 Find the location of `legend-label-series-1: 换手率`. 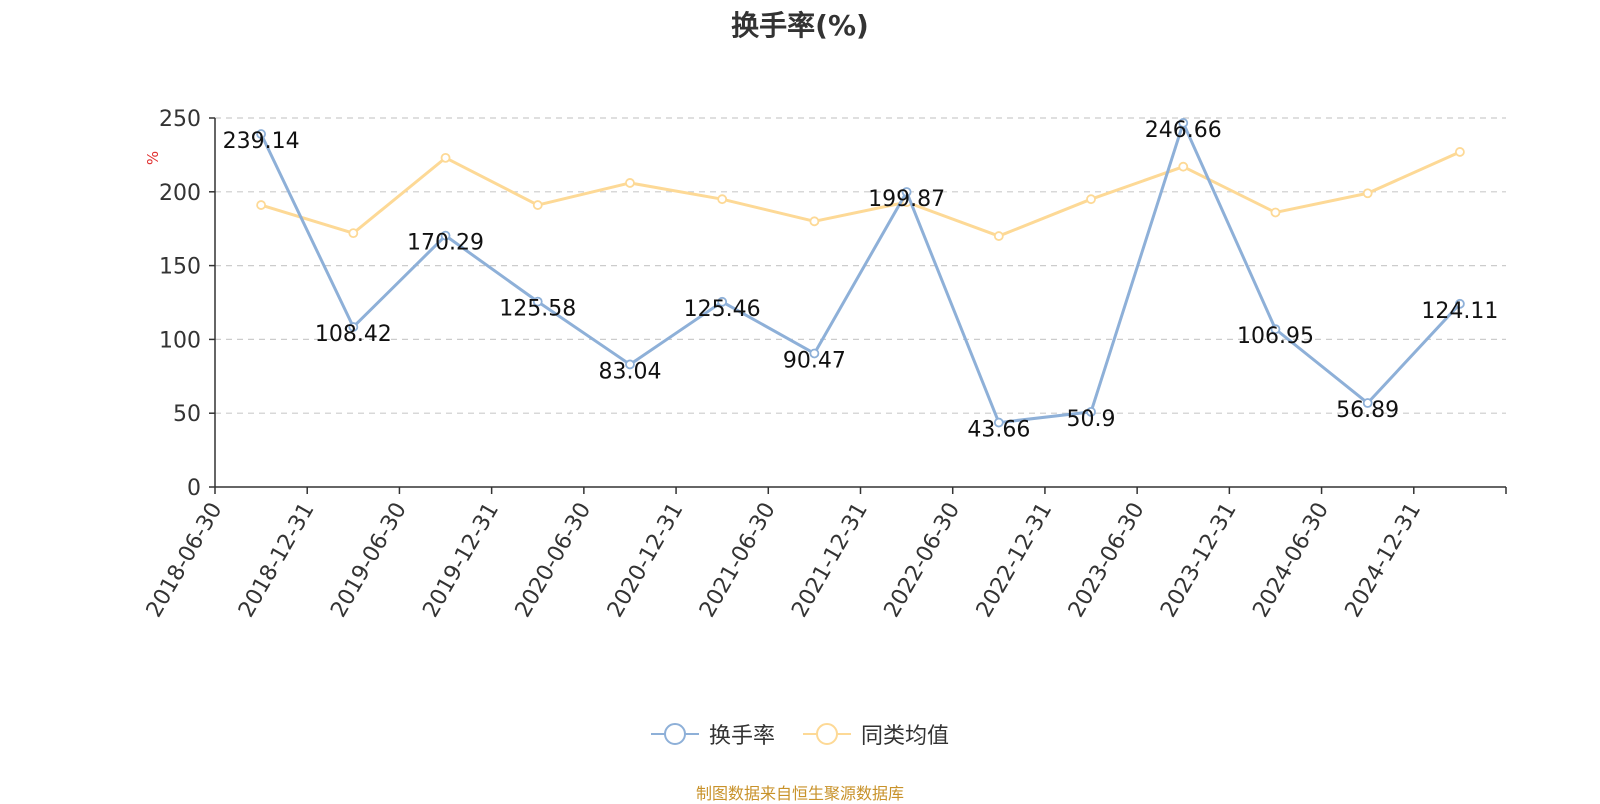

legend-label-series-1: 换手率 is located at coordinates (741, 736).